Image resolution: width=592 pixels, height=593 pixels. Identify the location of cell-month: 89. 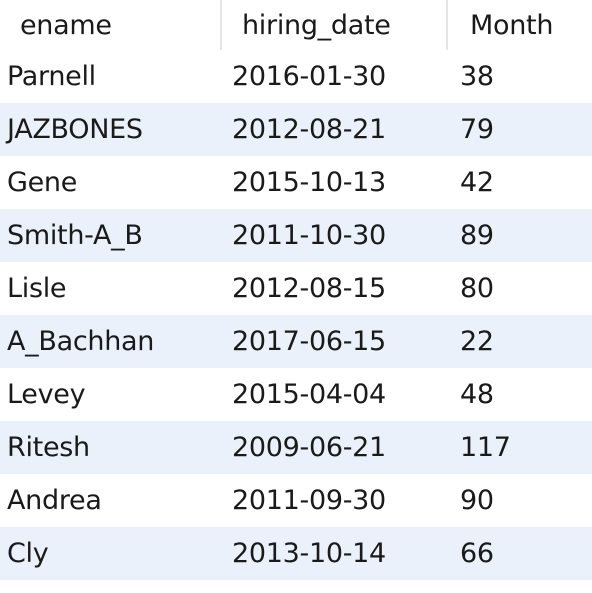
(477, 235).